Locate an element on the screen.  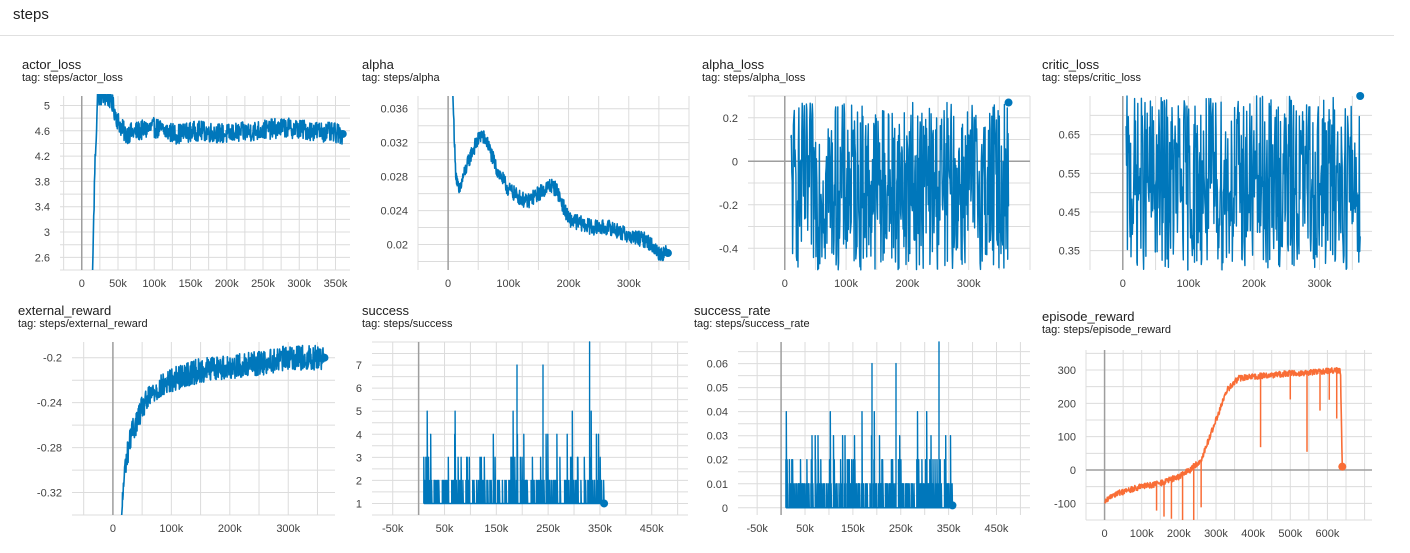
y-tick-label: 1 is located at coordinates (359, 504).